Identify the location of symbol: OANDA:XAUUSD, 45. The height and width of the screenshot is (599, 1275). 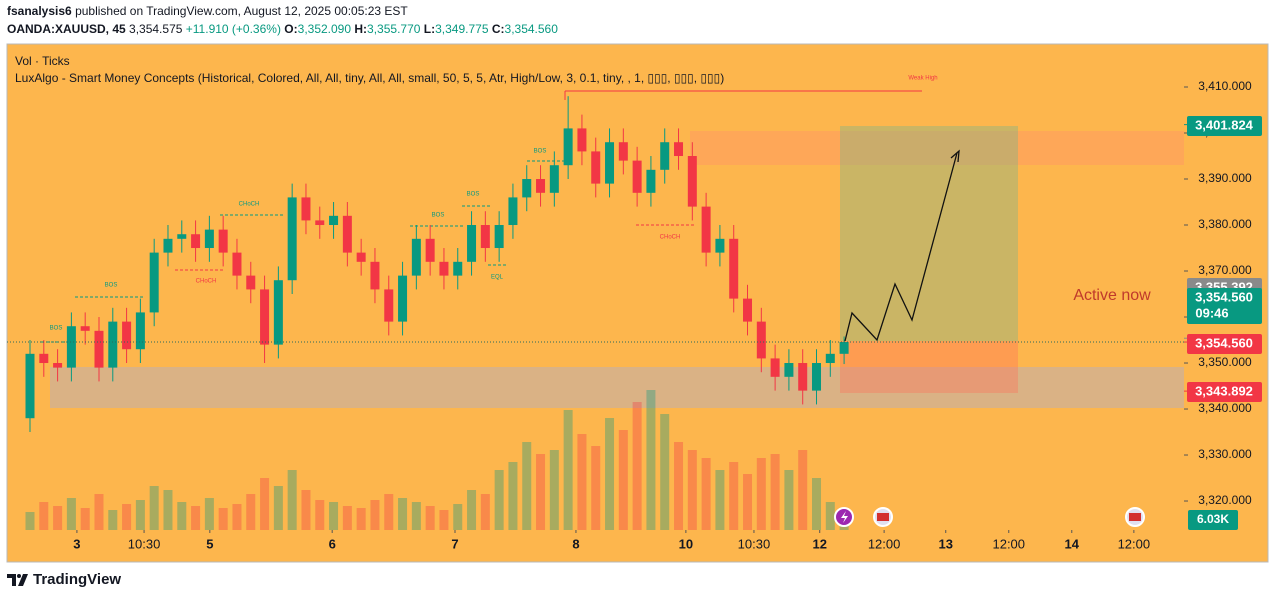
(66, 29).